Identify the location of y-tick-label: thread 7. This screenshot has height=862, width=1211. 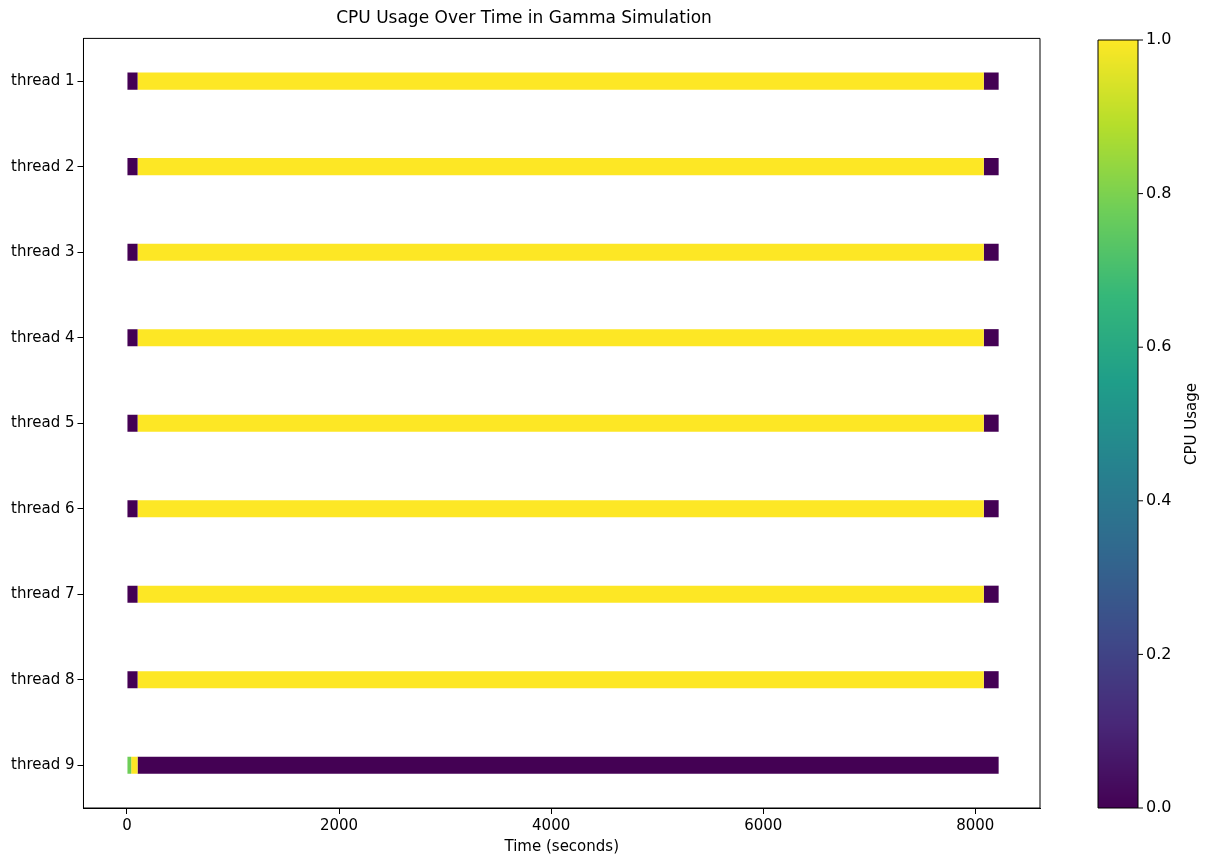
(42, 593).